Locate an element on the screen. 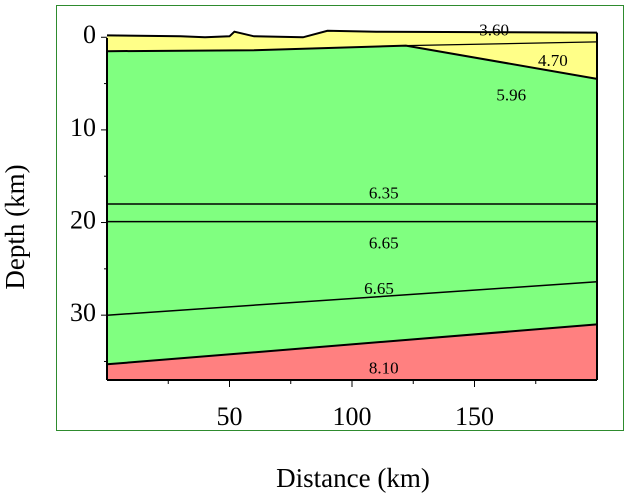  y-tick-label: 30 is located at coordinates (83, 312).